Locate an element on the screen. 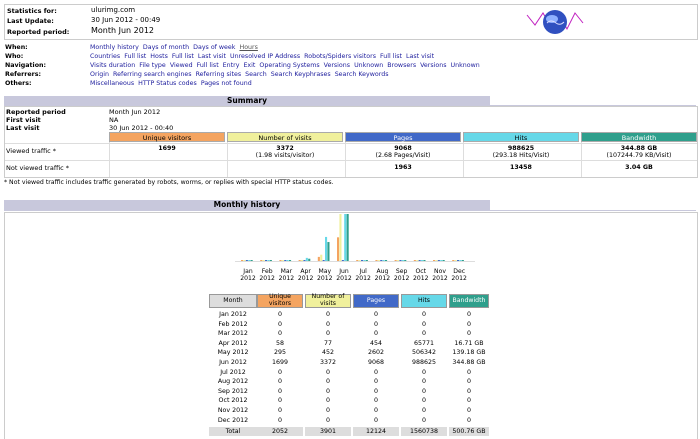 The image size is (700, 439). chart-month-name: Jan is located at coordinates (248, 271).